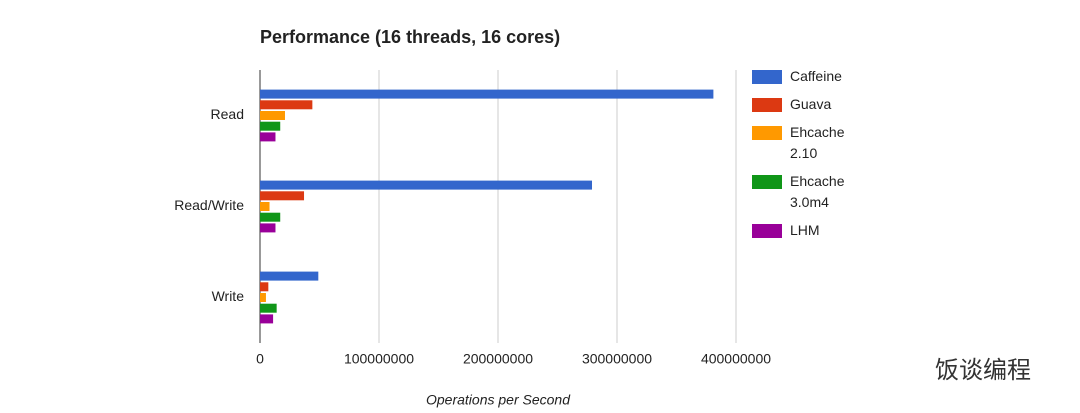 The width and height of the screenshot is (1080, 413). What do you see at coordinates (811, 104) in the screenshot?
I see `legend-label: Guava` at bounding box center [811, 104].